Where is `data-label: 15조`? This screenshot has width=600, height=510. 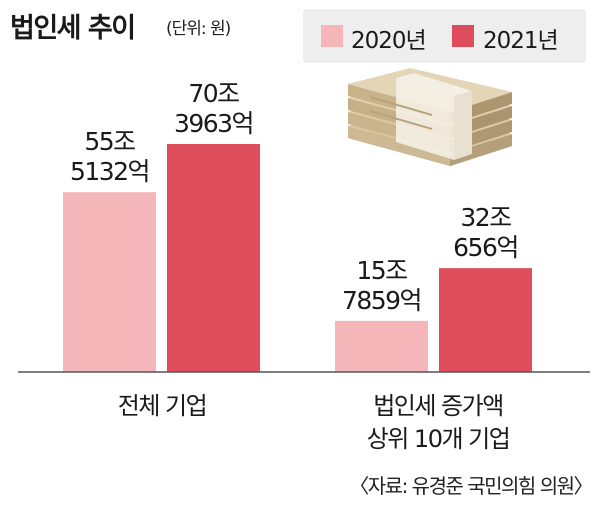 data-label: 15조 is located at coordinates (381, 270).